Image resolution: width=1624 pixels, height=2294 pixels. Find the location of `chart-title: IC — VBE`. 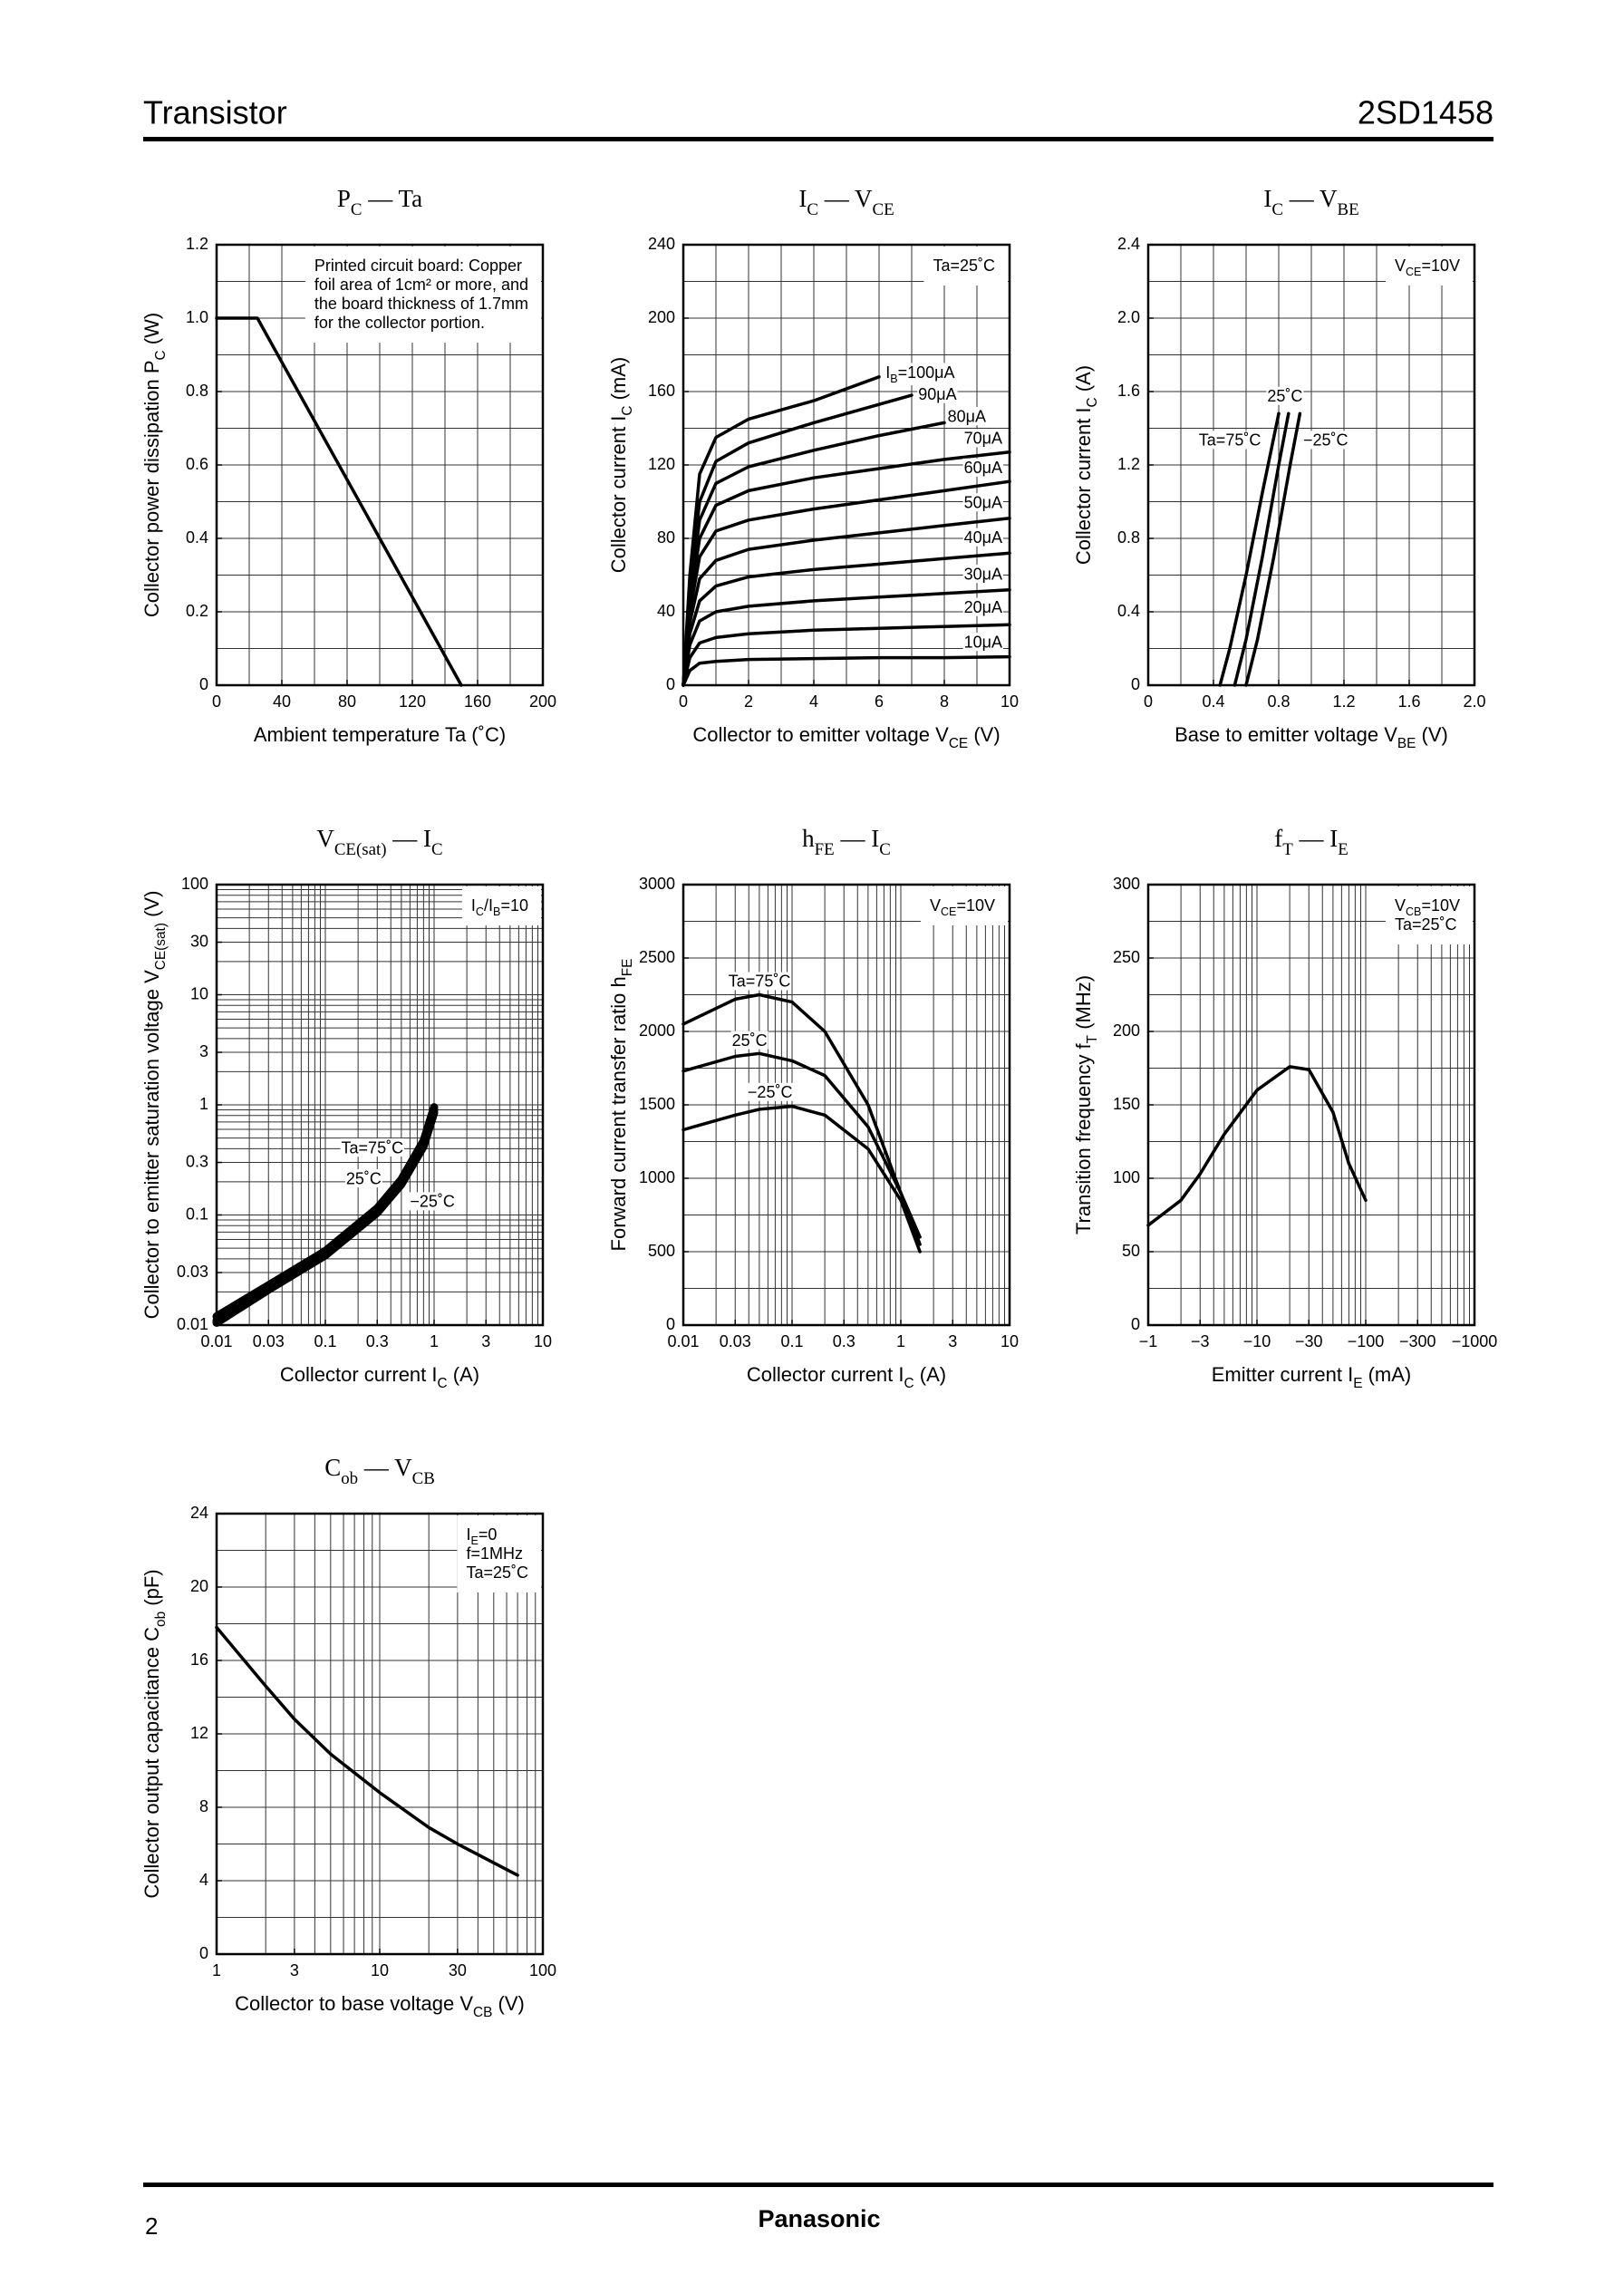

chart-title: IC — VBE is located at coordinates (1310, 202).